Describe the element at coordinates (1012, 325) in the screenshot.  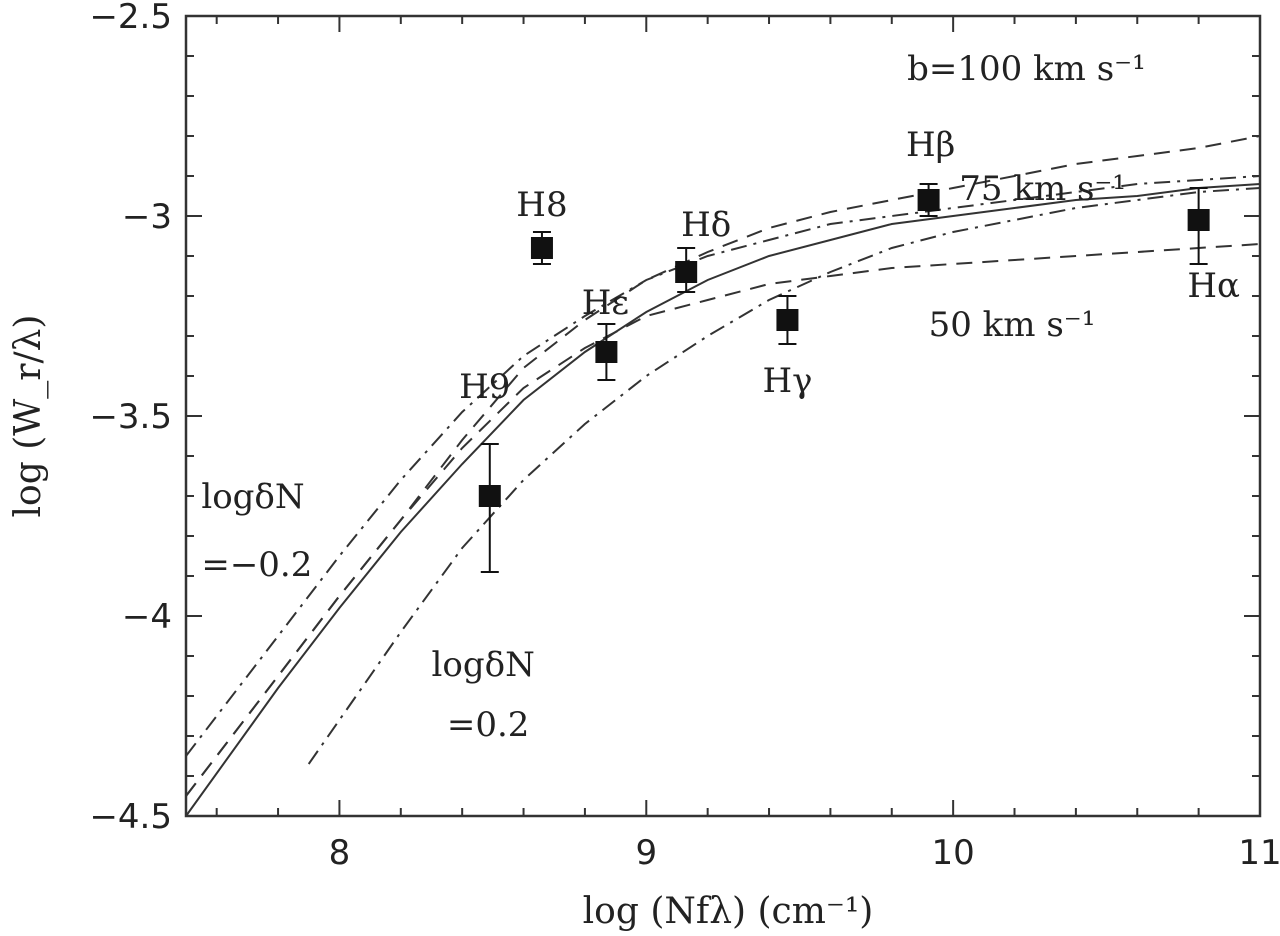
I see `annotation: 50 km s⁻¹` at that location.